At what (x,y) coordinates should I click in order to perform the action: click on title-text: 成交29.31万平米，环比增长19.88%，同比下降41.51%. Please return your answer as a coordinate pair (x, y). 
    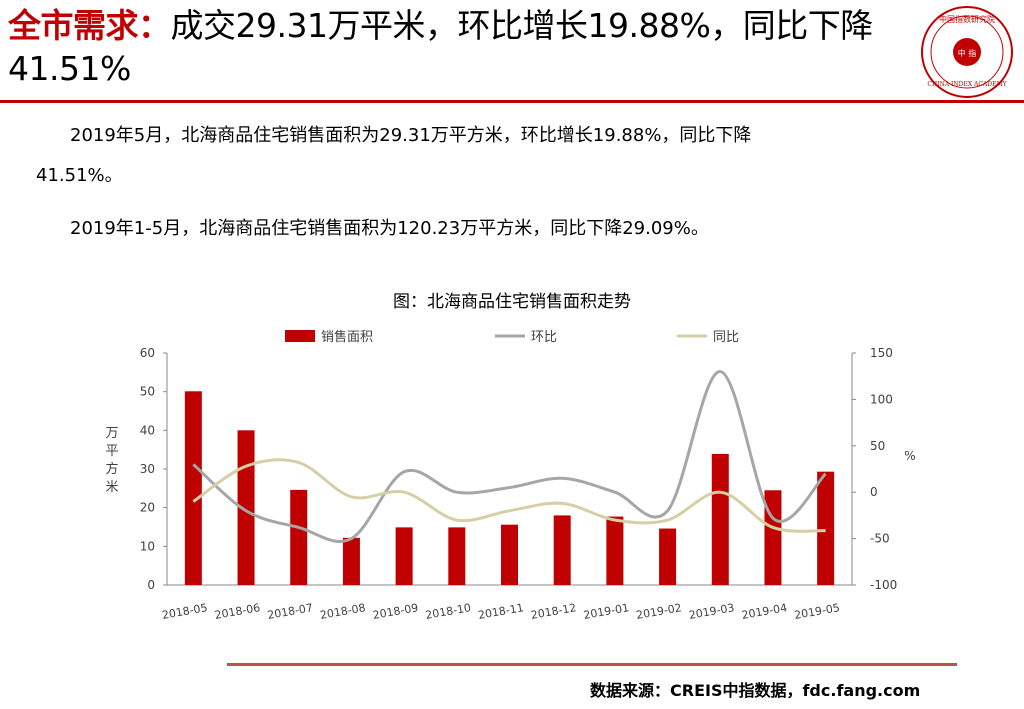
    Looking at the image, I should click on (440, 47).